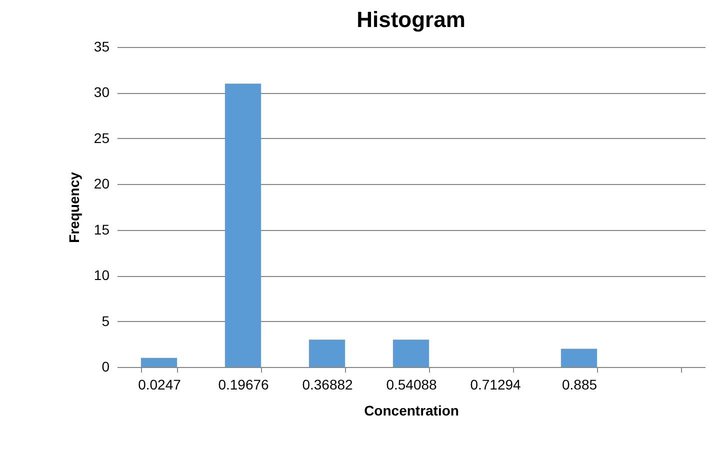  I want to click on y-tick-label: 30, so click(102, 92).